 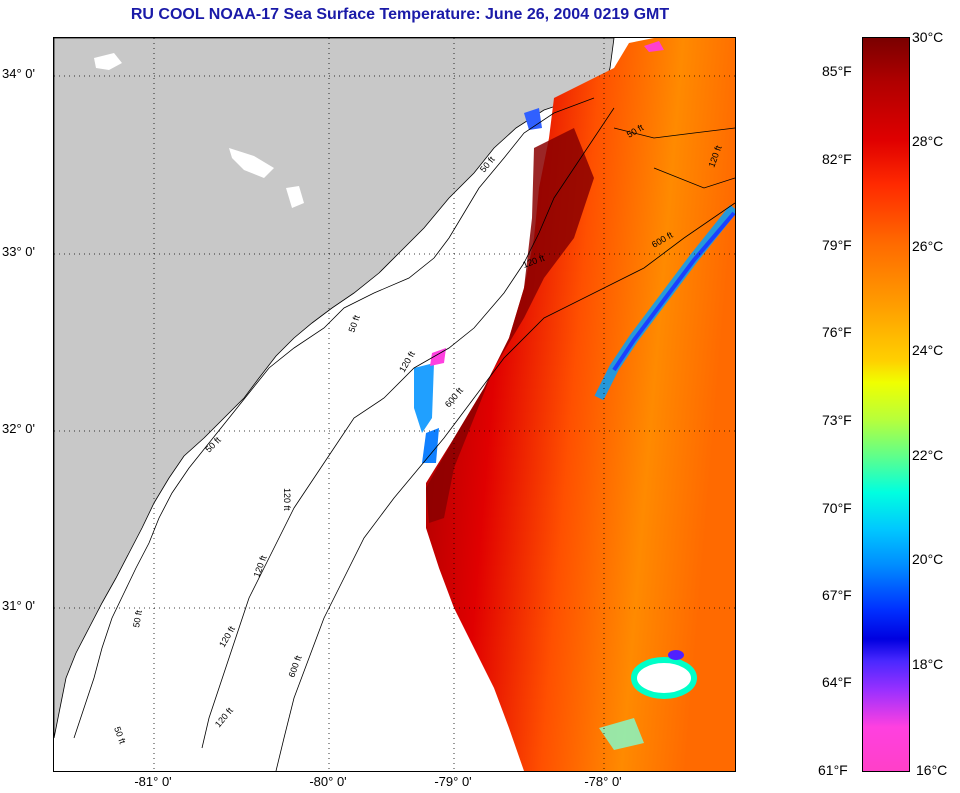 What do you see at coordinates (294, 666) in the screenshot?
I see `contour-label: 600 ft` at bounding box center [294, 666].